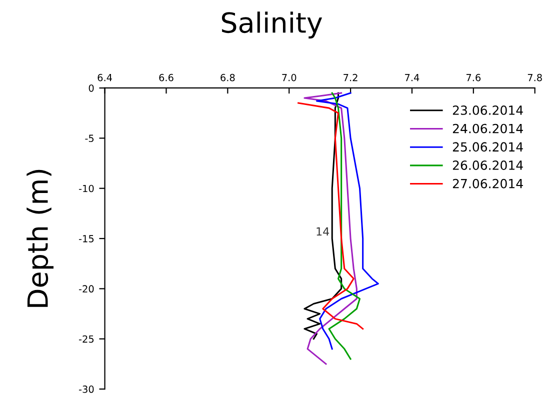 Image resolution: width=543 pixels, height=417 pixels. Describe the element at coordinates (89, 138) in the screenshot. I see `y-tick-label: -5` at that location.